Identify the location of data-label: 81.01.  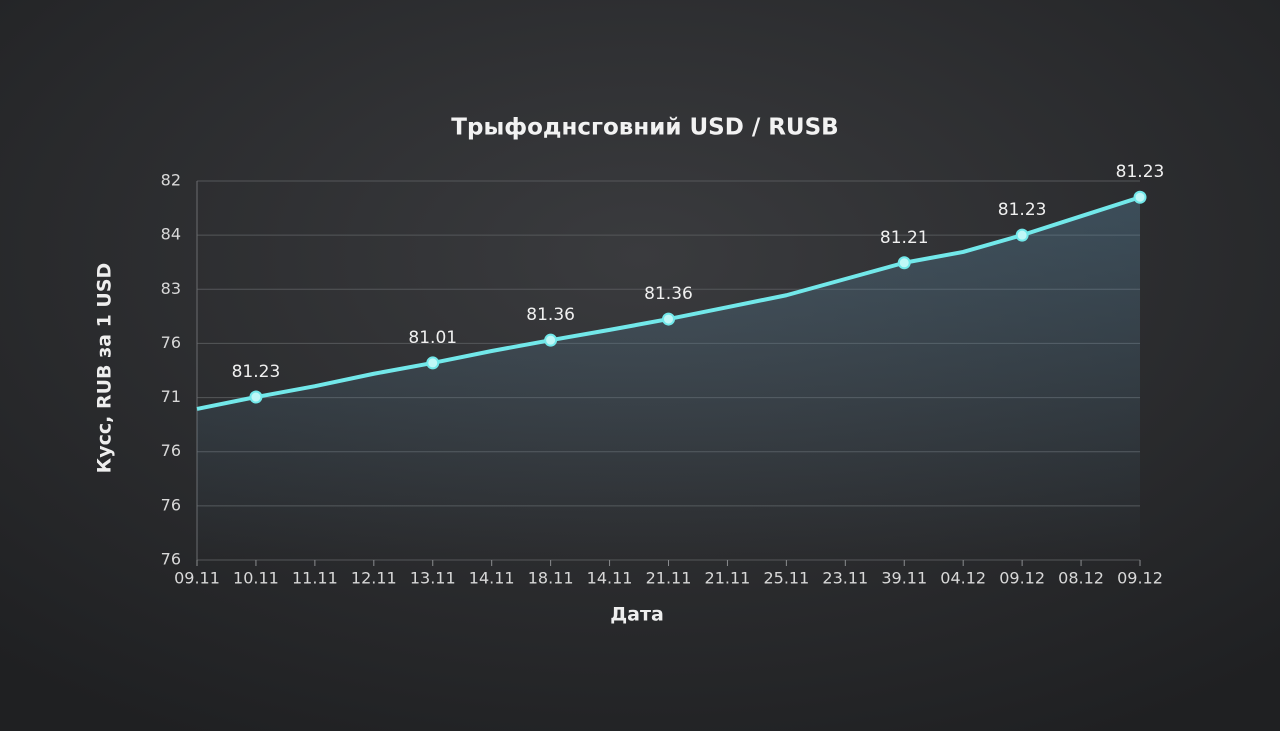
(432, 338).